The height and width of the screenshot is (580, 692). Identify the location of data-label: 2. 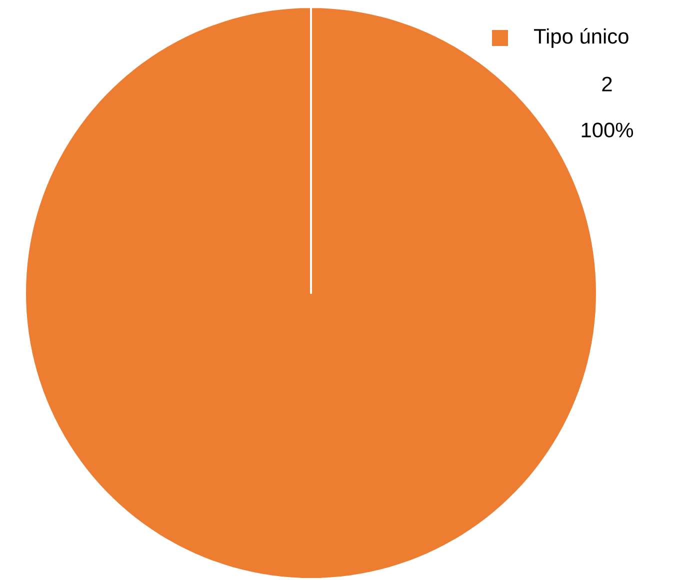
(607, 84).